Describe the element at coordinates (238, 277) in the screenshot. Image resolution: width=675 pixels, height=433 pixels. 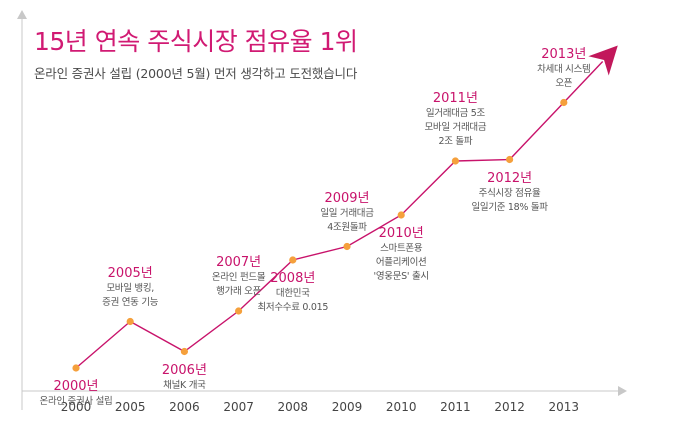
I see `annotation-text: 온라인 펀드몰` at that location.